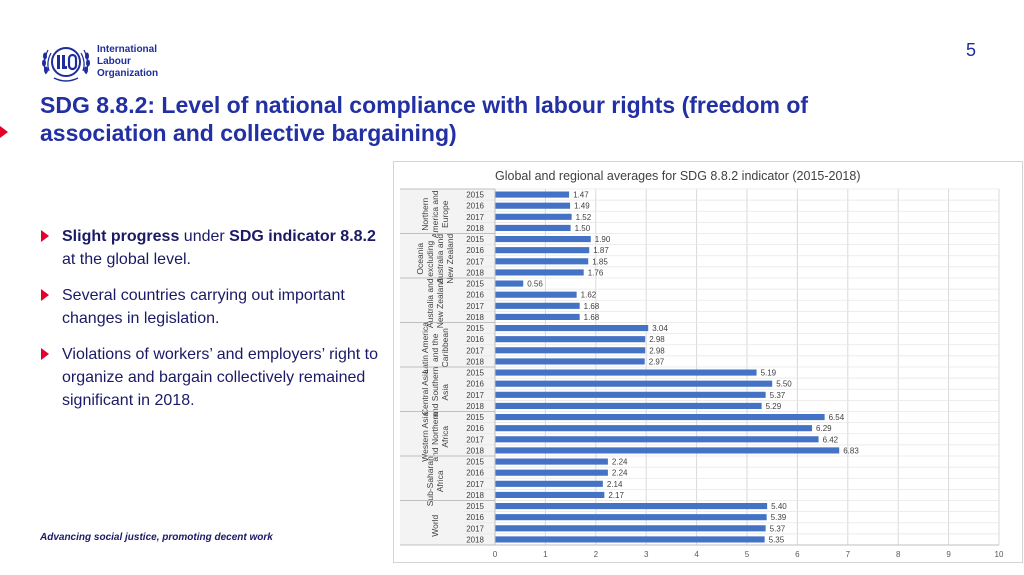 The width and height of the screenshot is (1024, 575). Describe the element at coordinates (583, 228) in the screenshot. I see `bar-value-label: 1.50` at that location.